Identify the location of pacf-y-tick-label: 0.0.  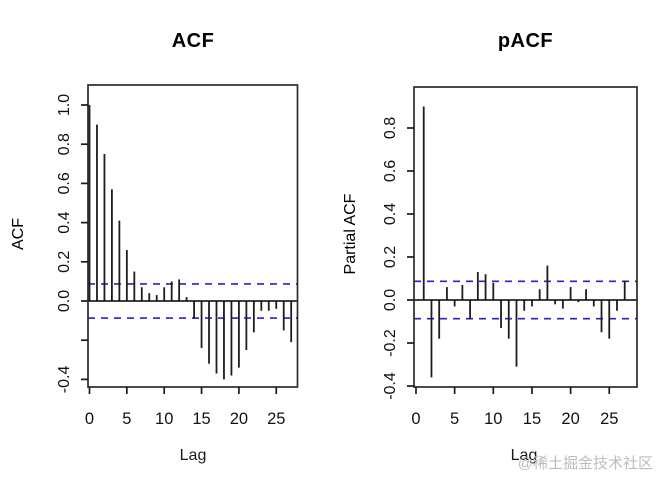
(390, 300).